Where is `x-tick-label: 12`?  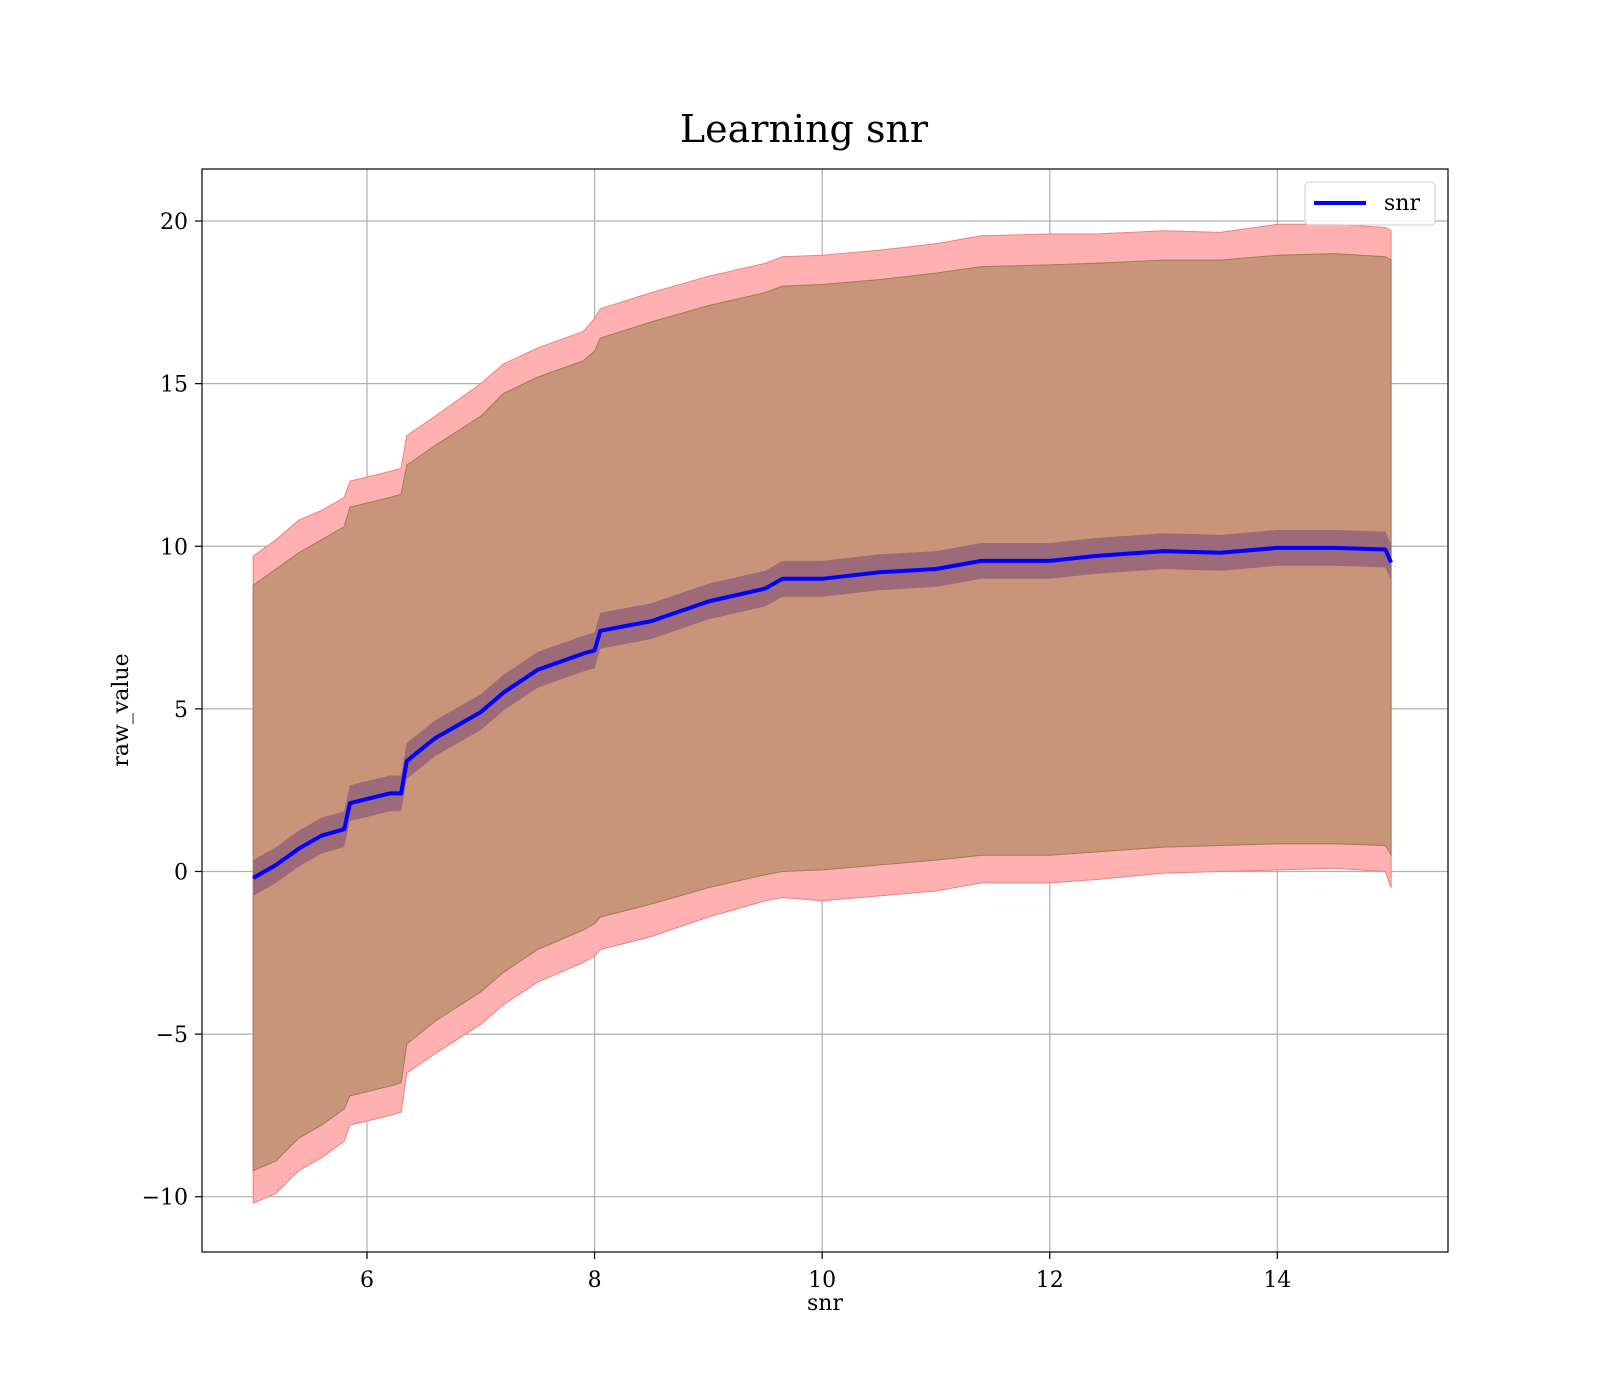
x-tick-label: 12 is located at coordinates (1050, 1280).